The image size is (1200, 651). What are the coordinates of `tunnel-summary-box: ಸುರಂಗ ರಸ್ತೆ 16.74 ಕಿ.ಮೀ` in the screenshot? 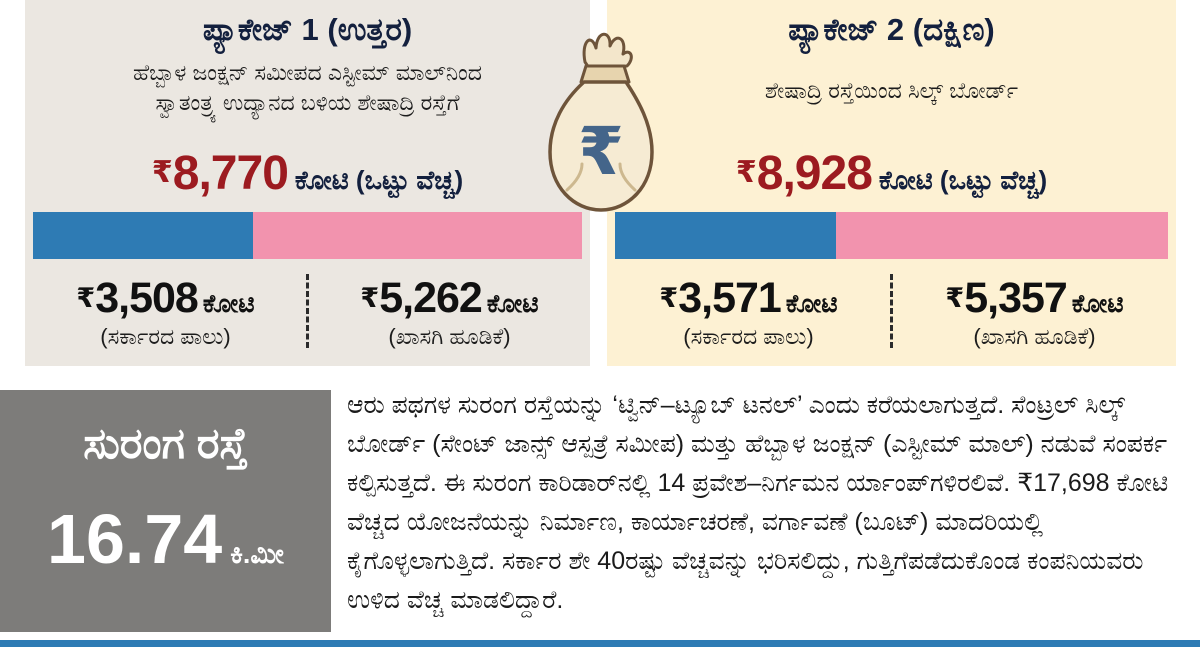 It's located at (165, 511).